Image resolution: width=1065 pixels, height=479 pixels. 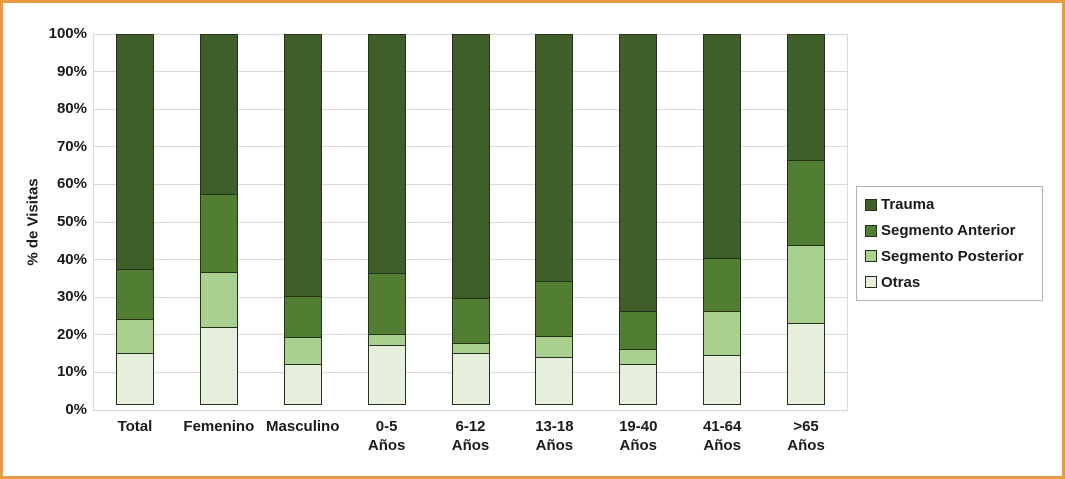 I want to click on y-tick-label-40: 40%, so click(x=71, y=259).